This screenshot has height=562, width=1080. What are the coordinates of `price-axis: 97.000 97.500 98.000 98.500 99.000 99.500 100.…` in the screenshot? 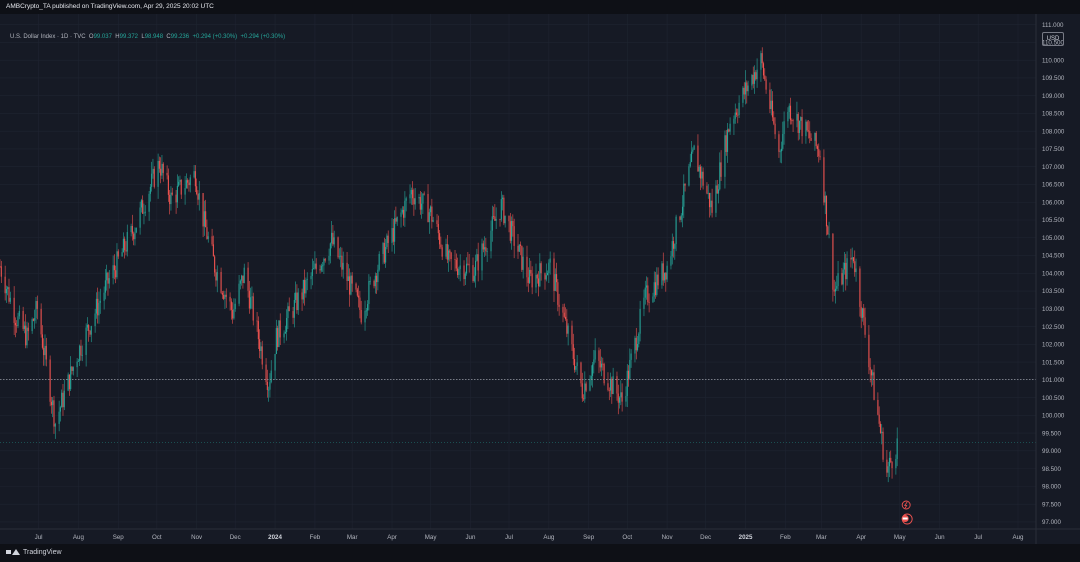 It's located at (1057, 279).